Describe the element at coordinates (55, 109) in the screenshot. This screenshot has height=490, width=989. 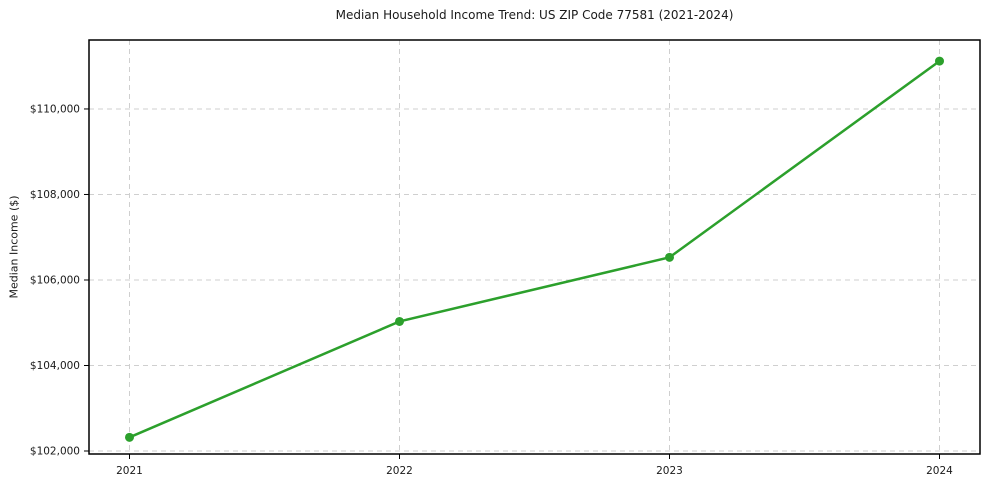
I see `y-tick-label: $110,000` at that location.